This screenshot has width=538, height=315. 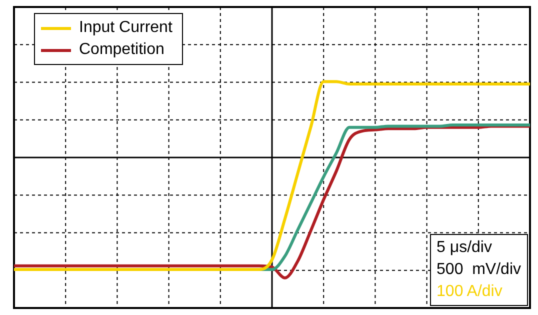 What do you see at coordinates (125, 28) in the screenshot?
I see `legend-label: Input Current` at bounding box center [125, 28].